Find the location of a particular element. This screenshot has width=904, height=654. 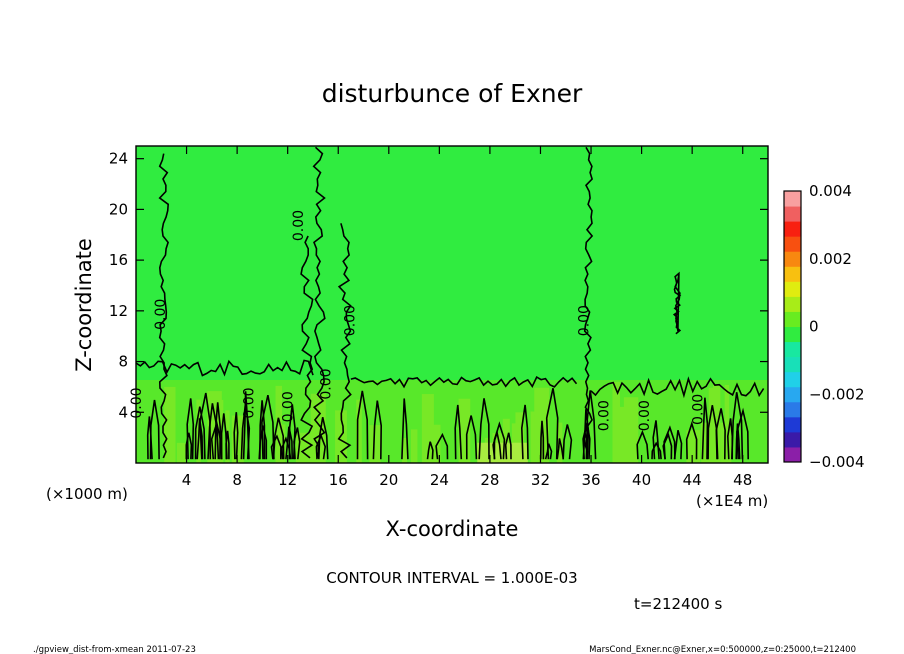

x-tick-label: 24 is located at coordinates (439, 480).